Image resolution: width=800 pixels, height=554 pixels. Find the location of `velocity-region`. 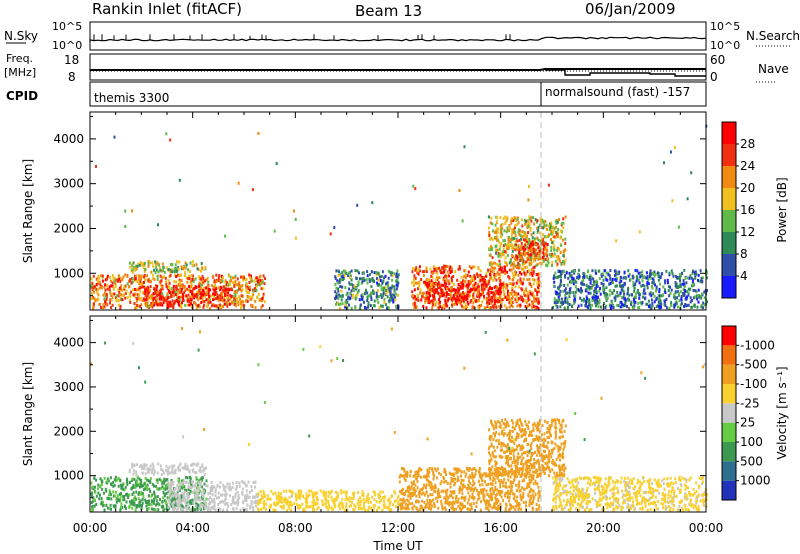

velocity-region is located at coordinates (328, 500).